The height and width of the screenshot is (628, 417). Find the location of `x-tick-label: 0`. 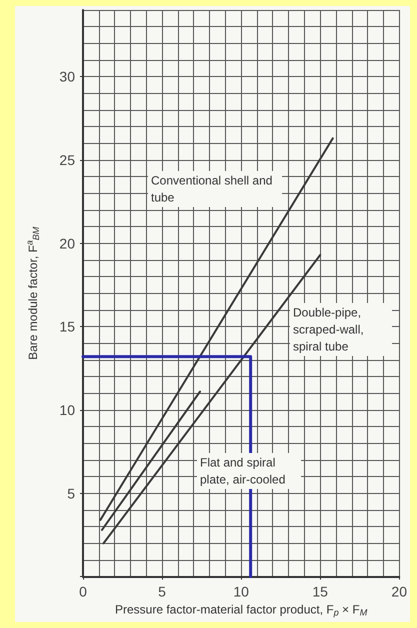

x-tick-label: 0 is located at coordinates (83, 592).